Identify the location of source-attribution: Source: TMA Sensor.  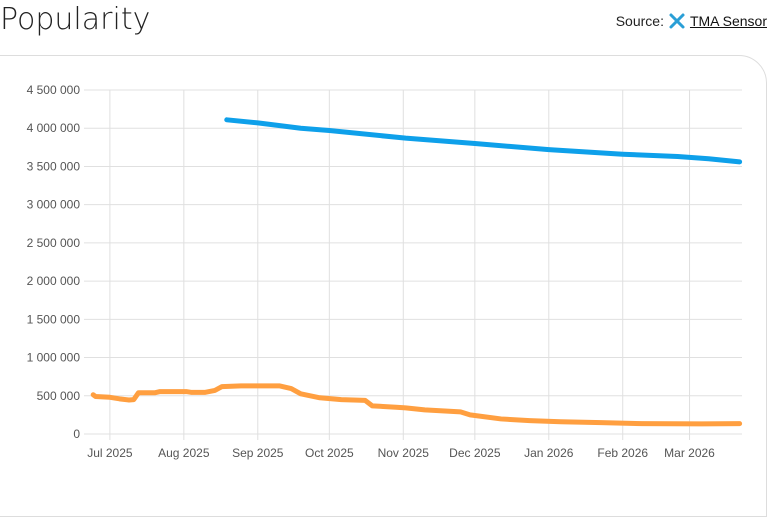
(691, 21).